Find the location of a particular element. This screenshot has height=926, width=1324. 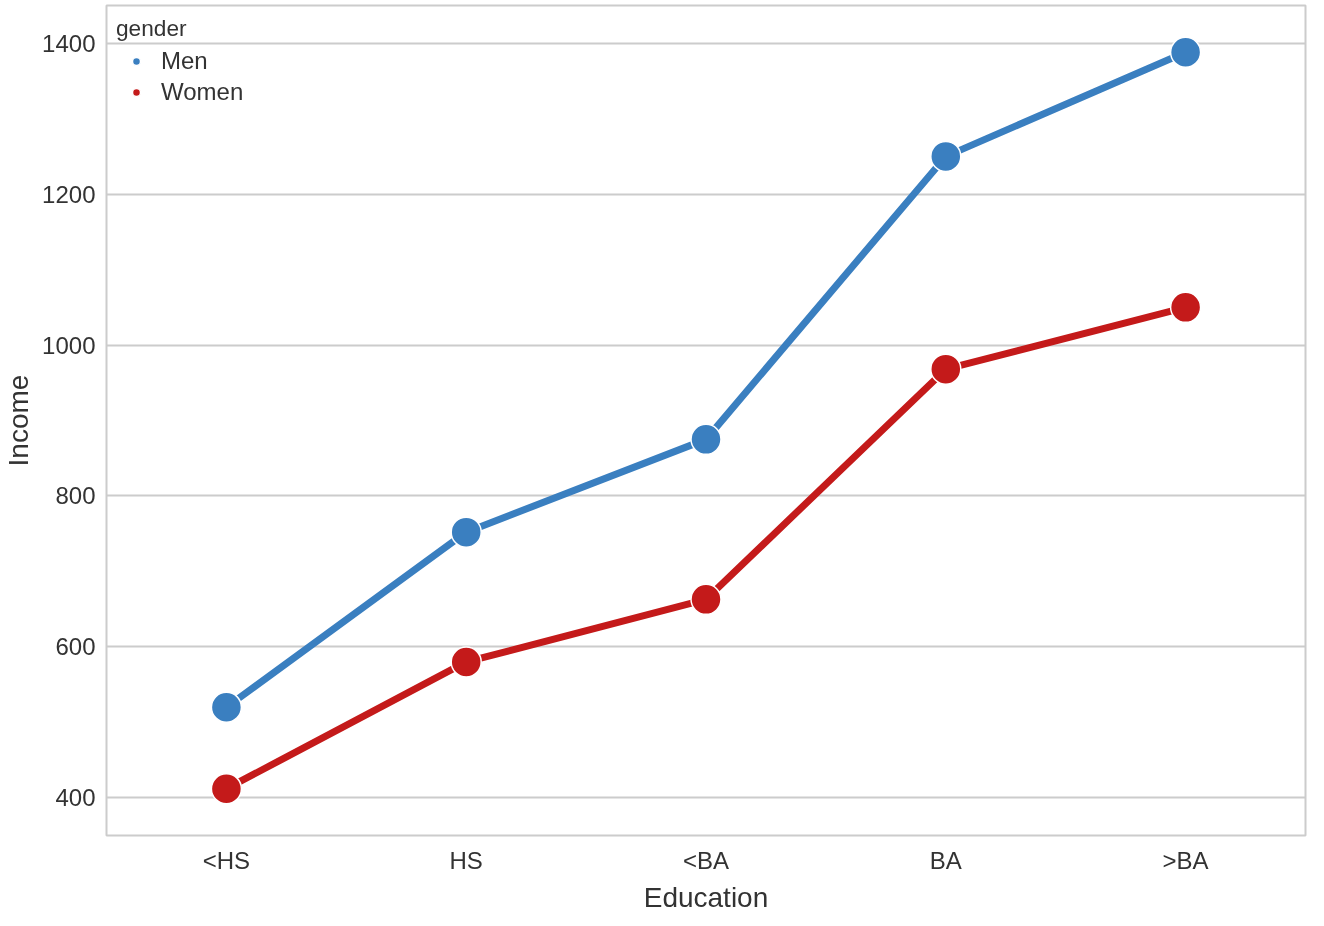

y-tick-label: 400 is located at coordinates (75, 798).